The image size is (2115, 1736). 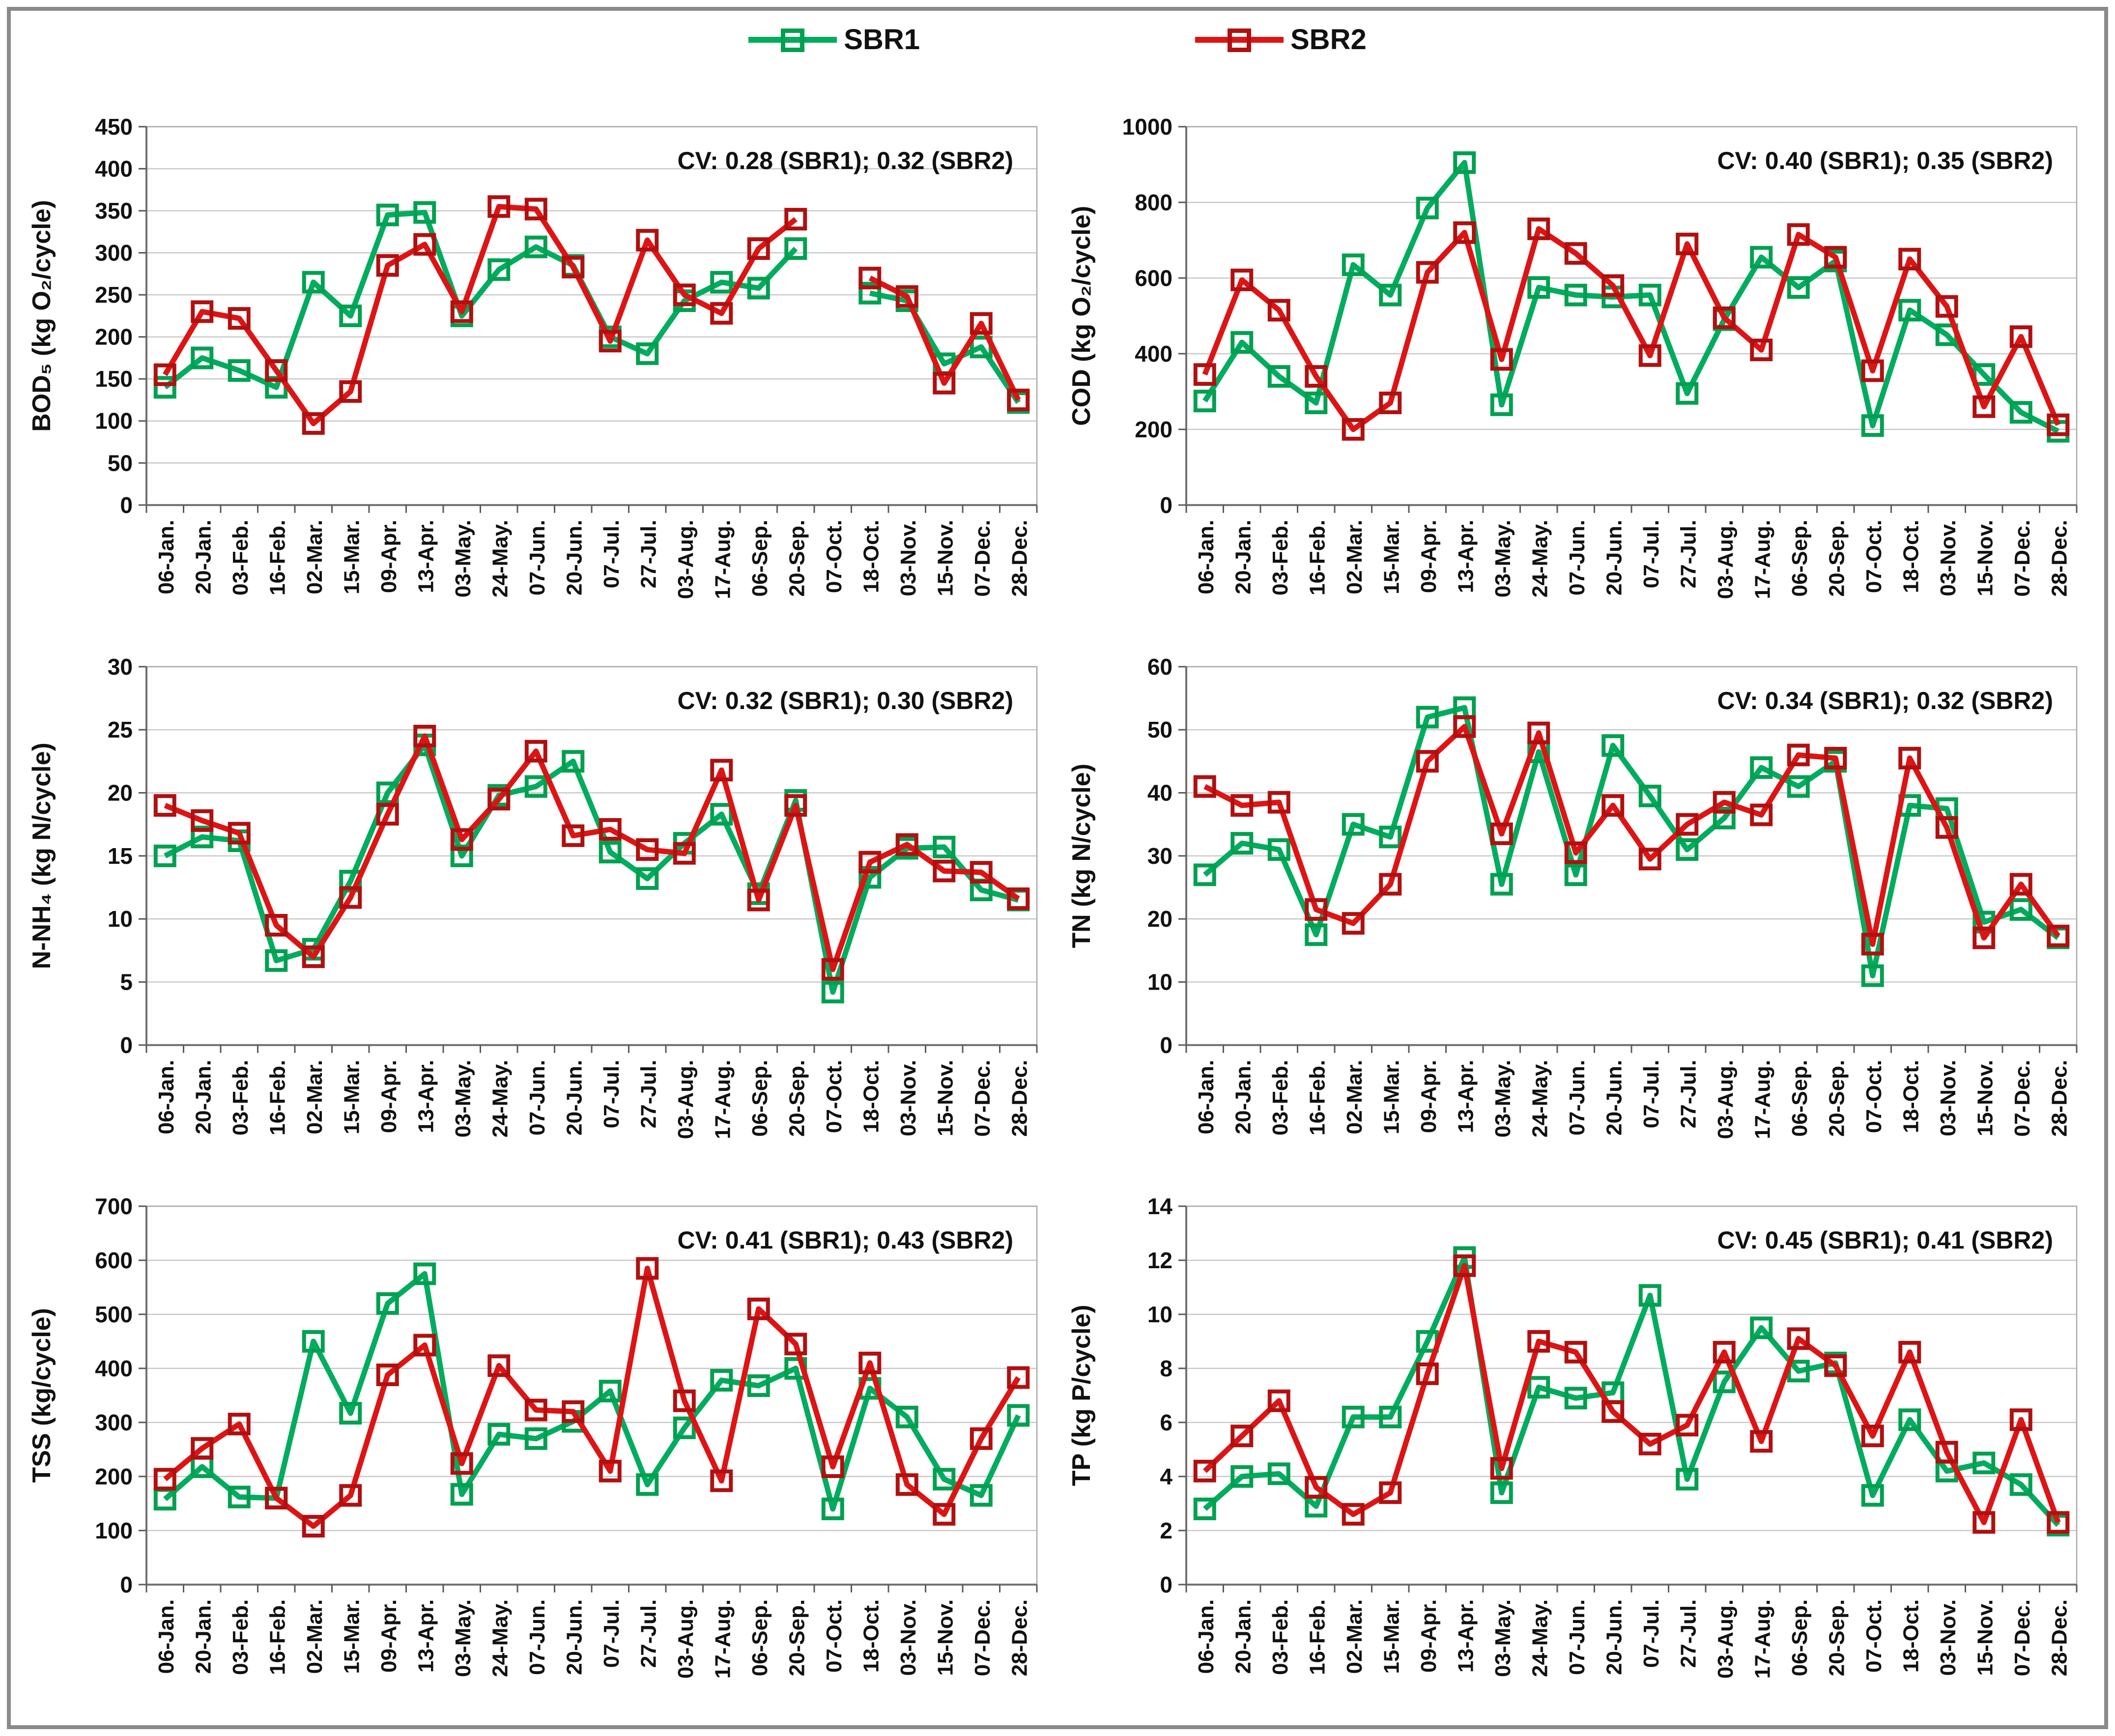 I want to click on tss-y-ticks: 0 100 200 300 400 500 600 700, so click(x=120, y=1395).